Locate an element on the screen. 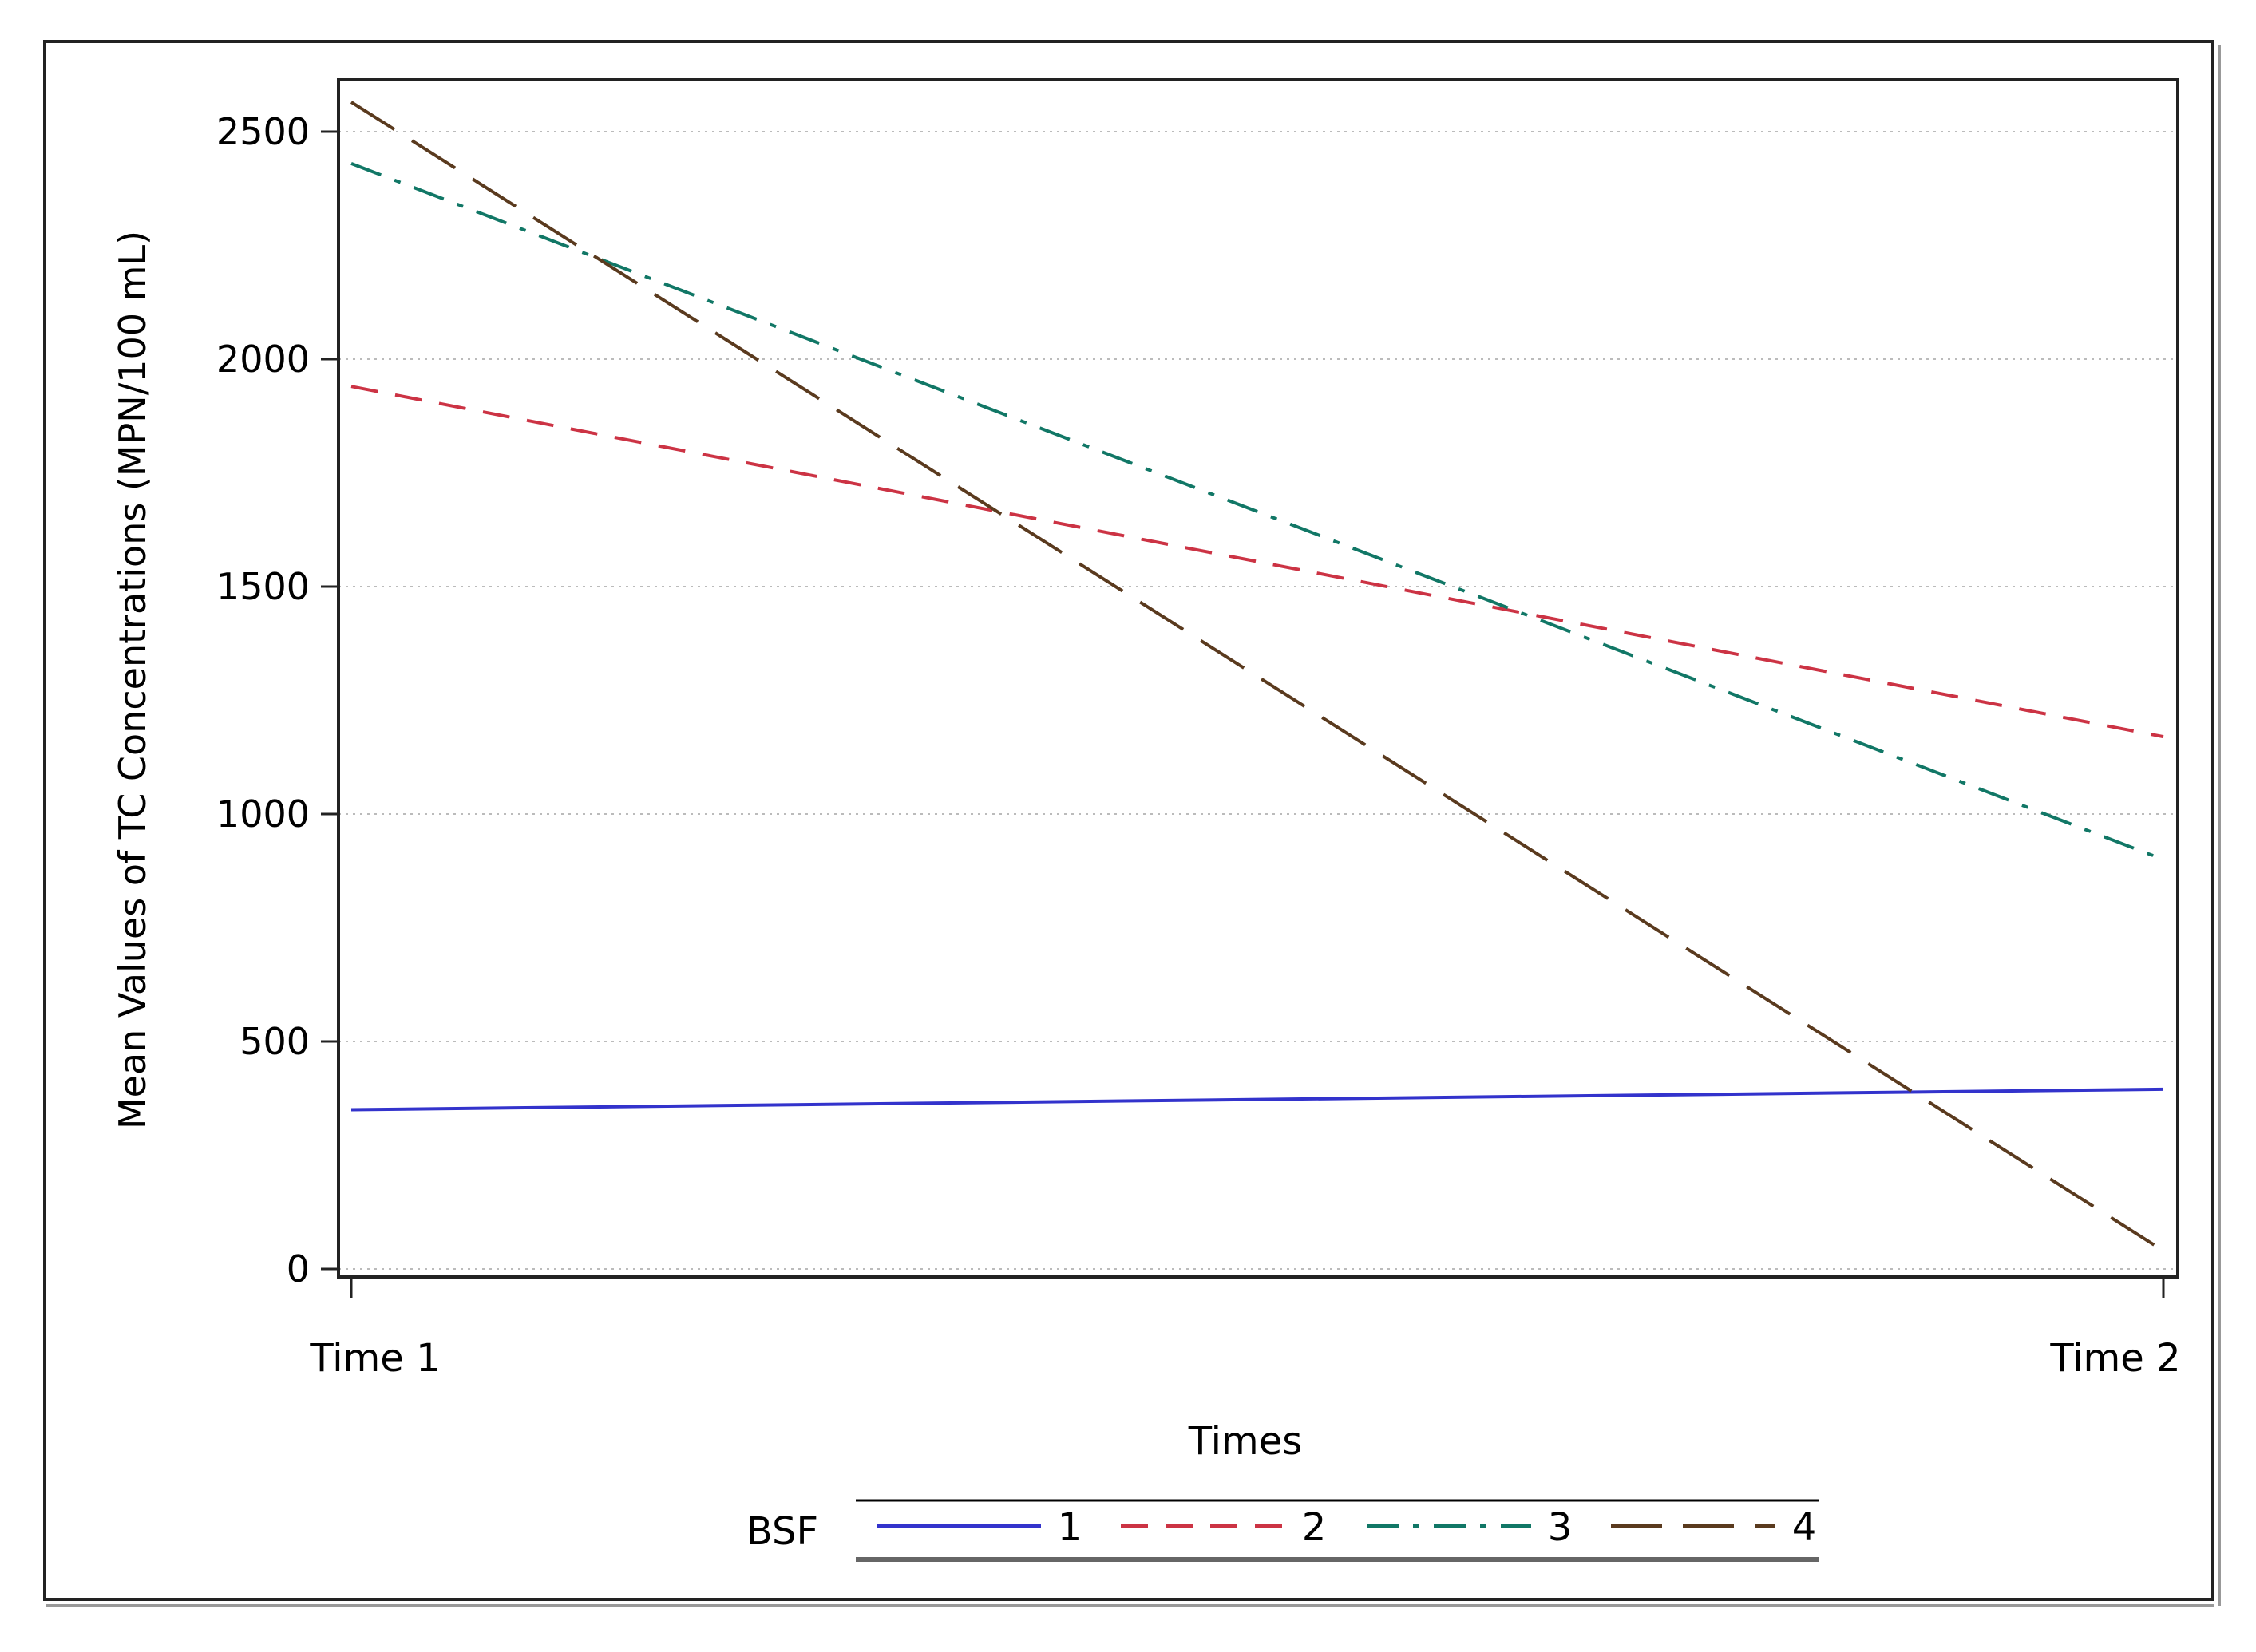 Image resolution: width=2256 pixels, height=1652 pixels. legend: BSF 1 2 3 4 is located at coordinates (1282, 1531).